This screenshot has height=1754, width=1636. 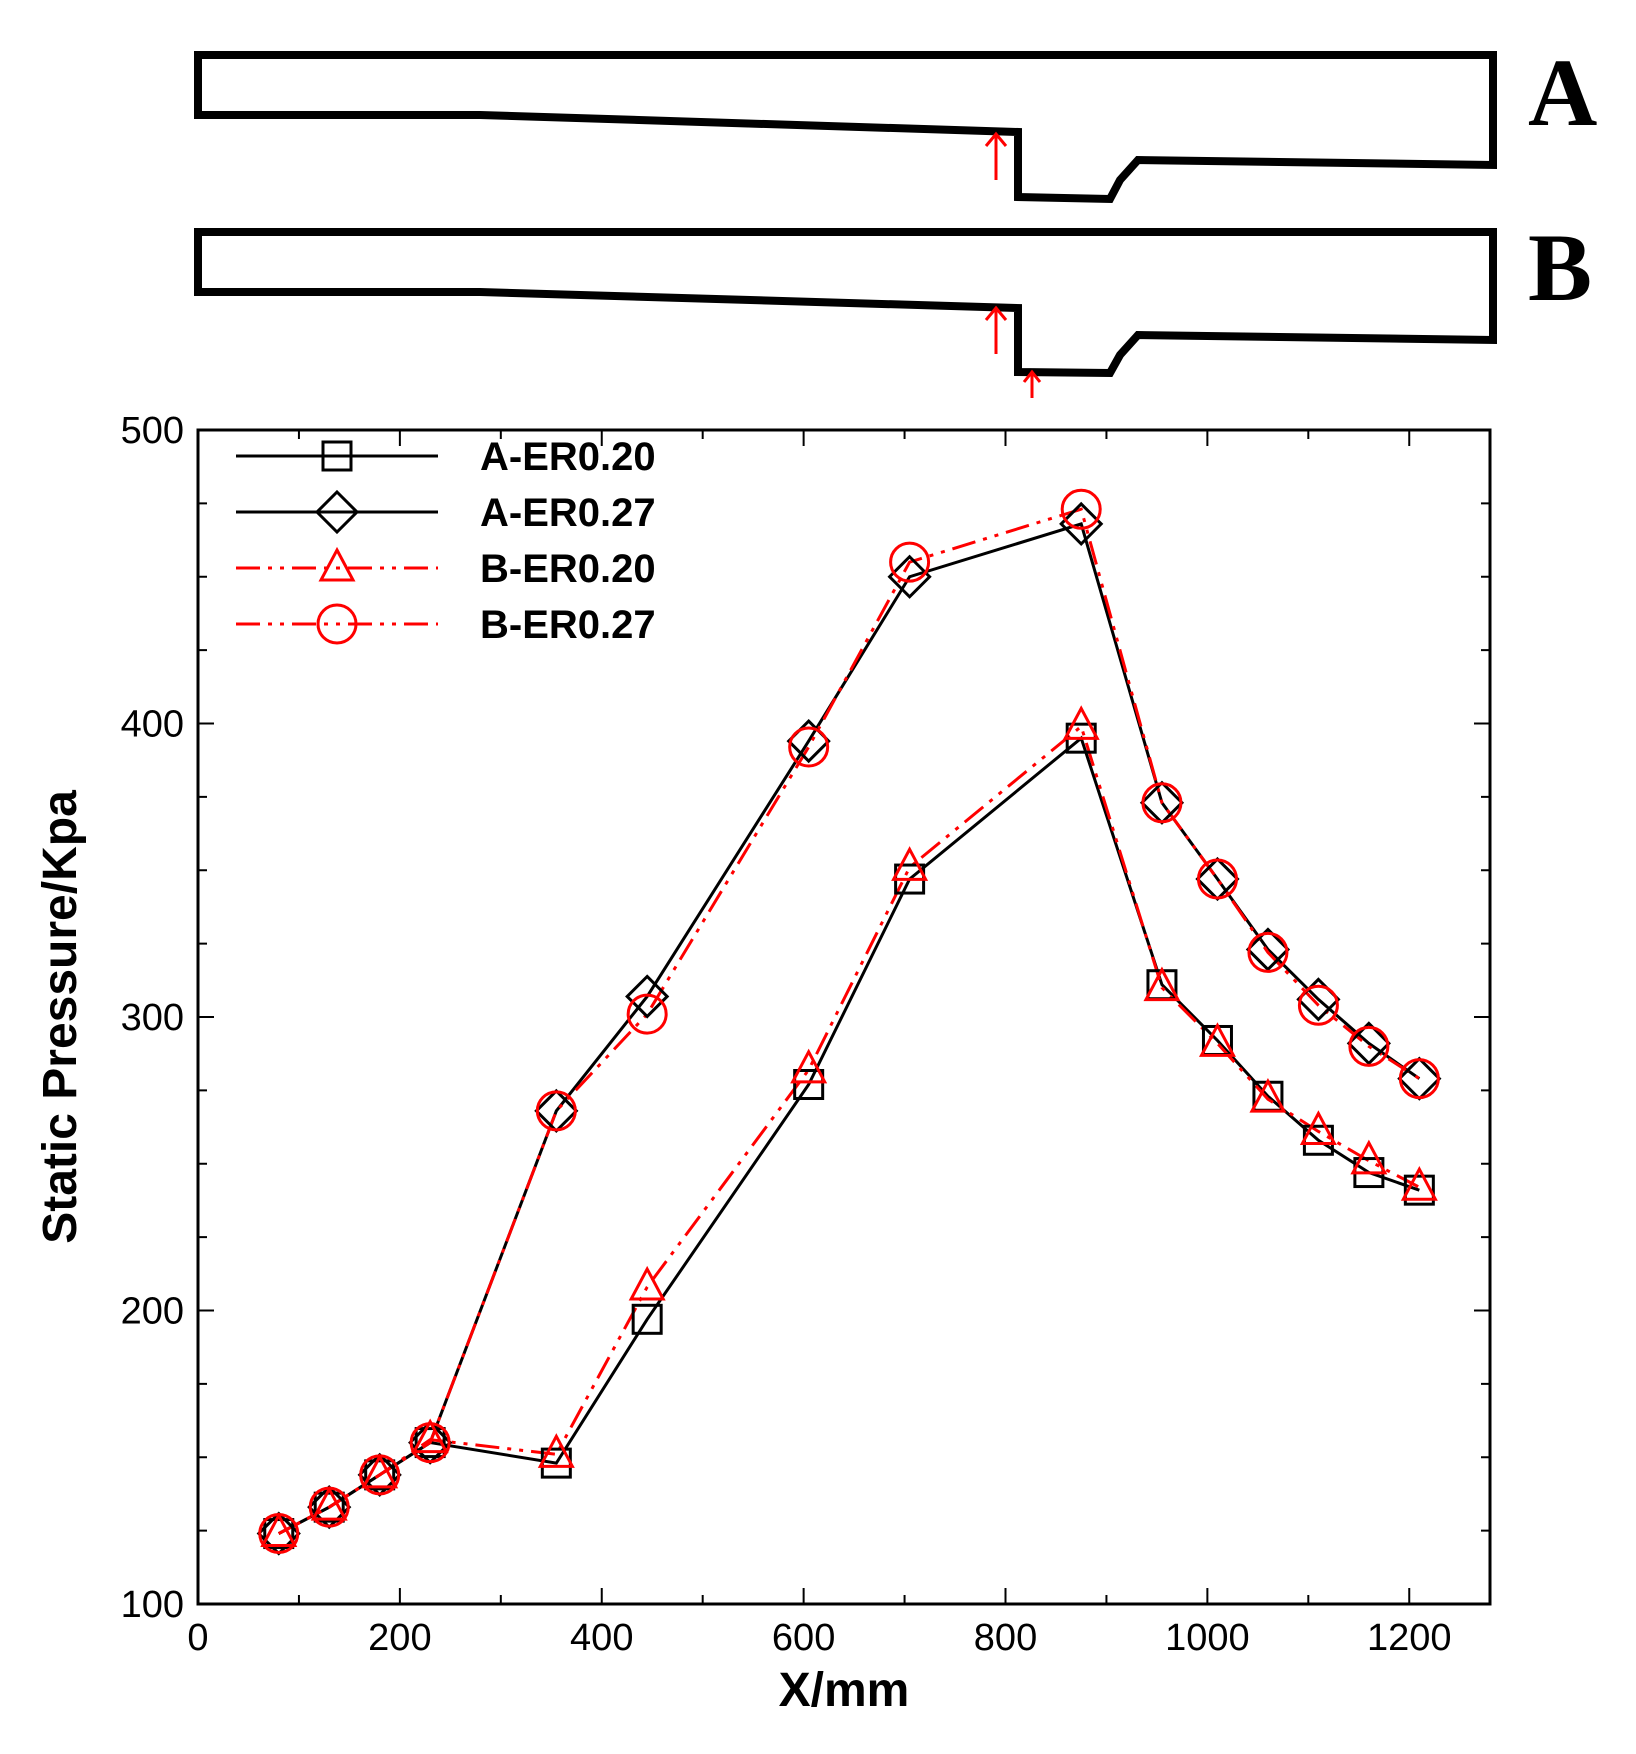 What do you see at coordinates (845, 303) in the screenshot?
I see `schematic-b-outline` at bounding box center [845, 303].